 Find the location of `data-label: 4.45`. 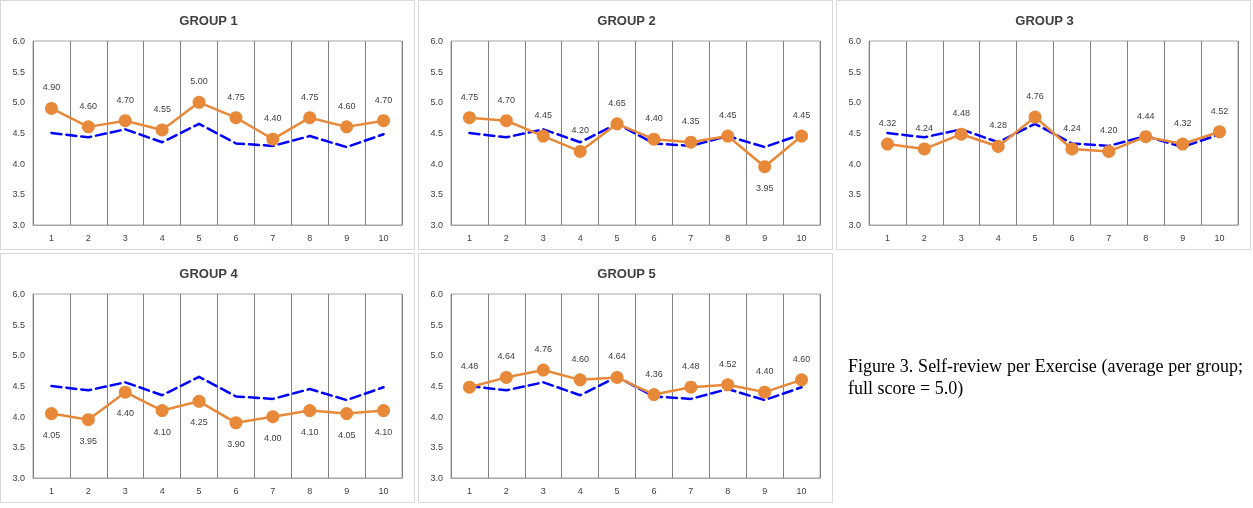

data-label: 4.45 is located at coordinates (801, 115).